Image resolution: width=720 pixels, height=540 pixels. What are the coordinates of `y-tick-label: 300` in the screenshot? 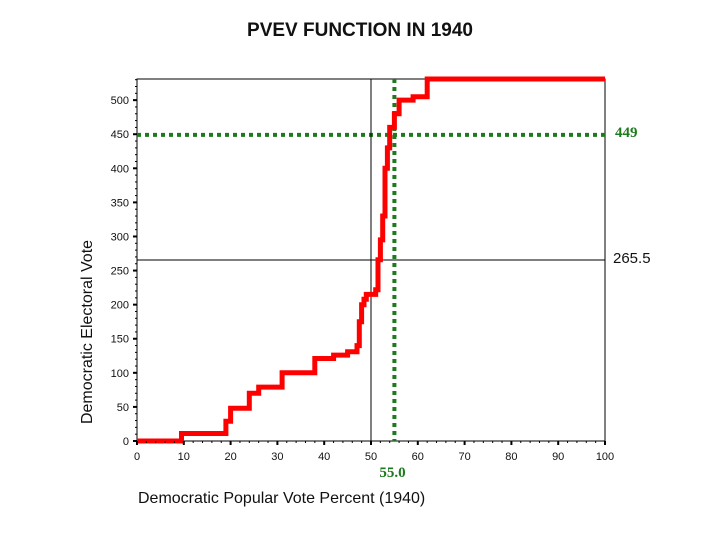 It's located at (120, 237).